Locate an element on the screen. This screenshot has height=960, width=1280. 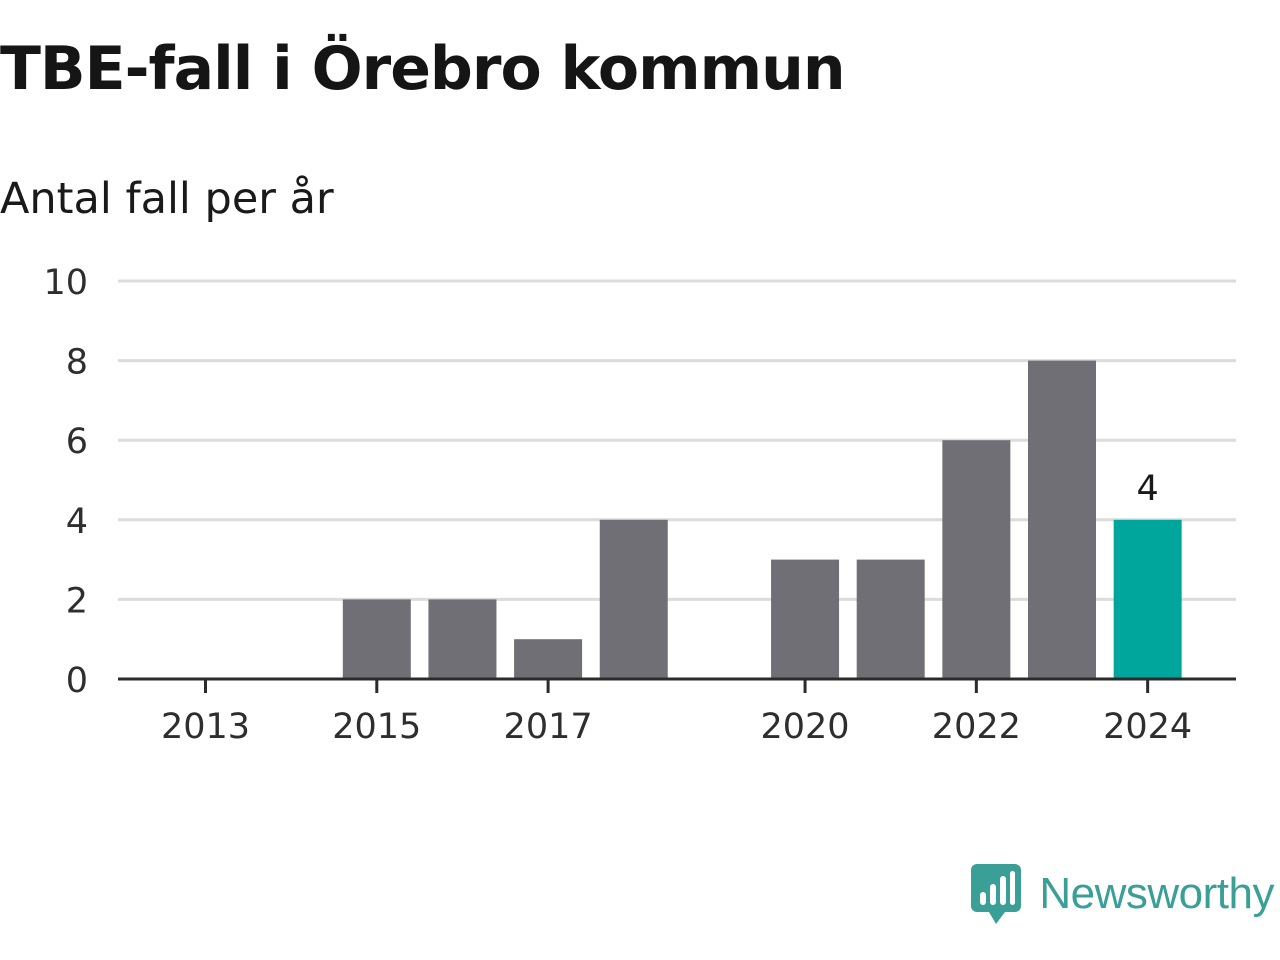
data-label-2024: 4 is located at coordinates (1148, 489).